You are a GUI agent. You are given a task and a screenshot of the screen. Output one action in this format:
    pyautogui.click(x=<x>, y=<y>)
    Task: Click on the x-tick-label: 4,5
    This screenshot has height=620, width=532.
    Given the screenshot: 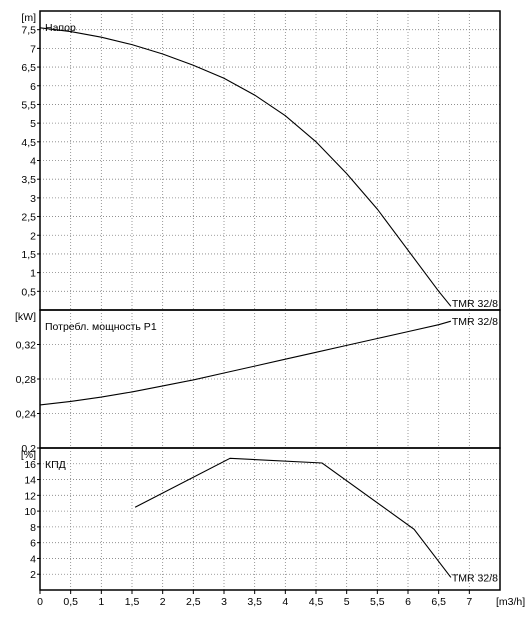 What is the action you would take?
    pyautogui.click(x=316, y=602)
    